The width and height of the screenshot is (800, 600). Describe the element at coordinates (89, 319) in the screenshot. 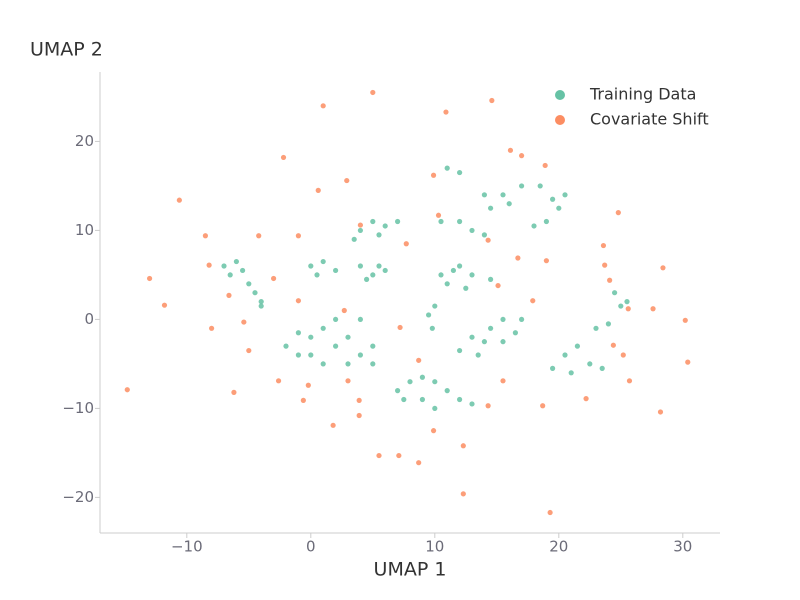

I see `y-tick-label: 0` at that location.